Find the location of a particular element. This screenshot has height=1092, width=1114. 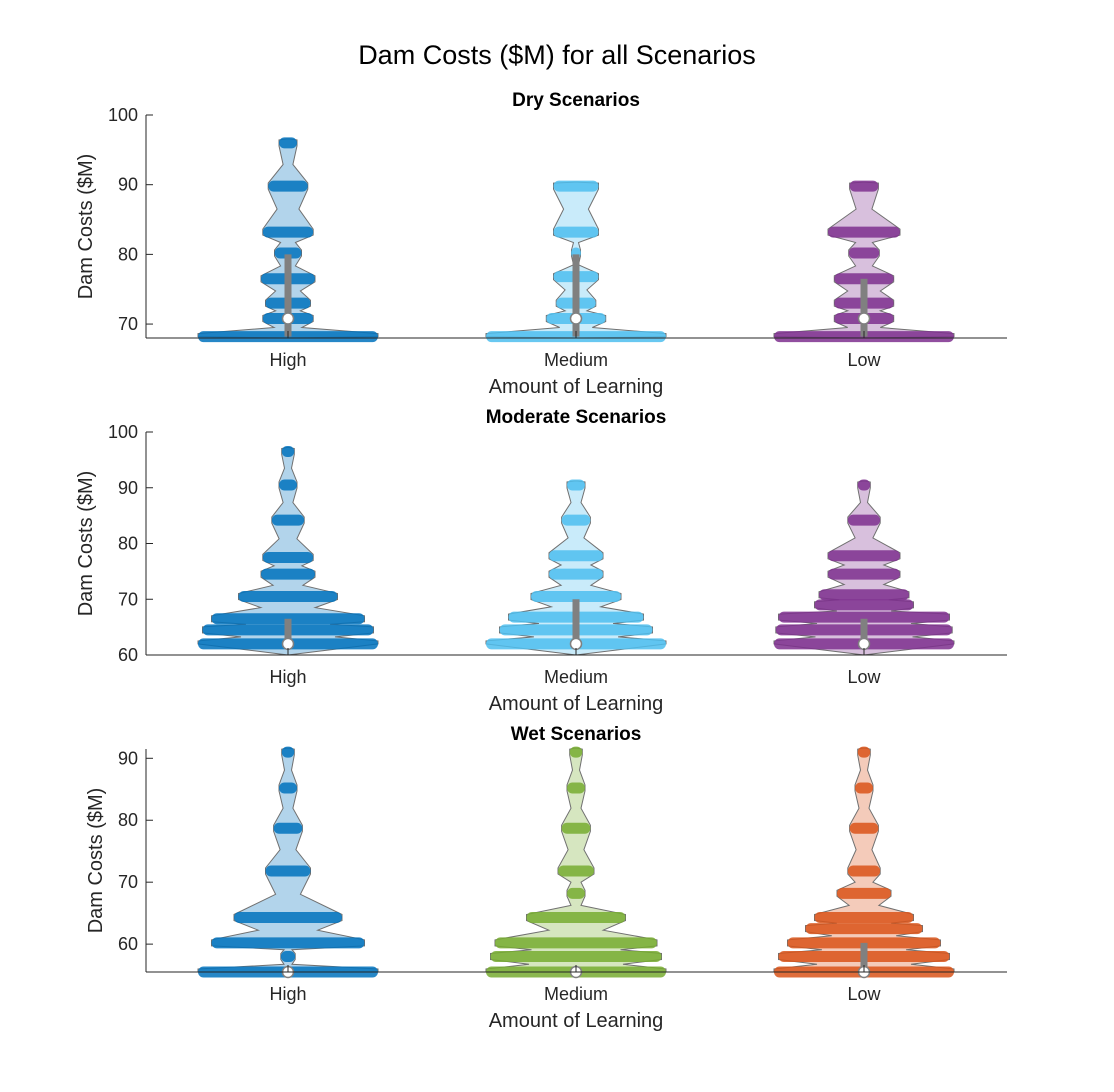

figure-title: Dam Costs ($M) for all Scenarios is located at coordinates (557, 55).